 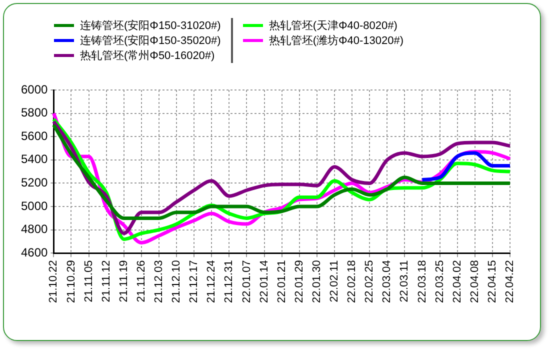 I want to click on x-tick-label: 21.10.22, so click(x=54, y=282).